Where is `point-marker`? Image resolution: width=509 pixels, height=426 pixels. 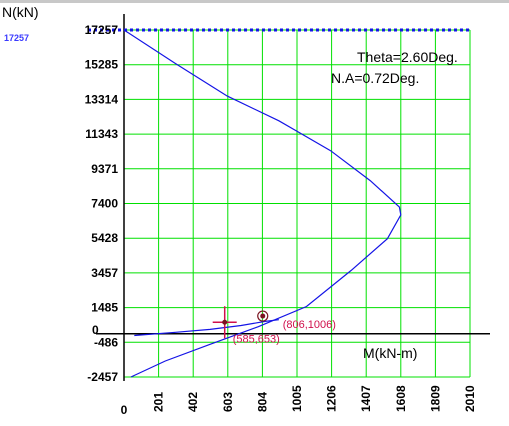 point-marker is located at coordinates (263, 316).